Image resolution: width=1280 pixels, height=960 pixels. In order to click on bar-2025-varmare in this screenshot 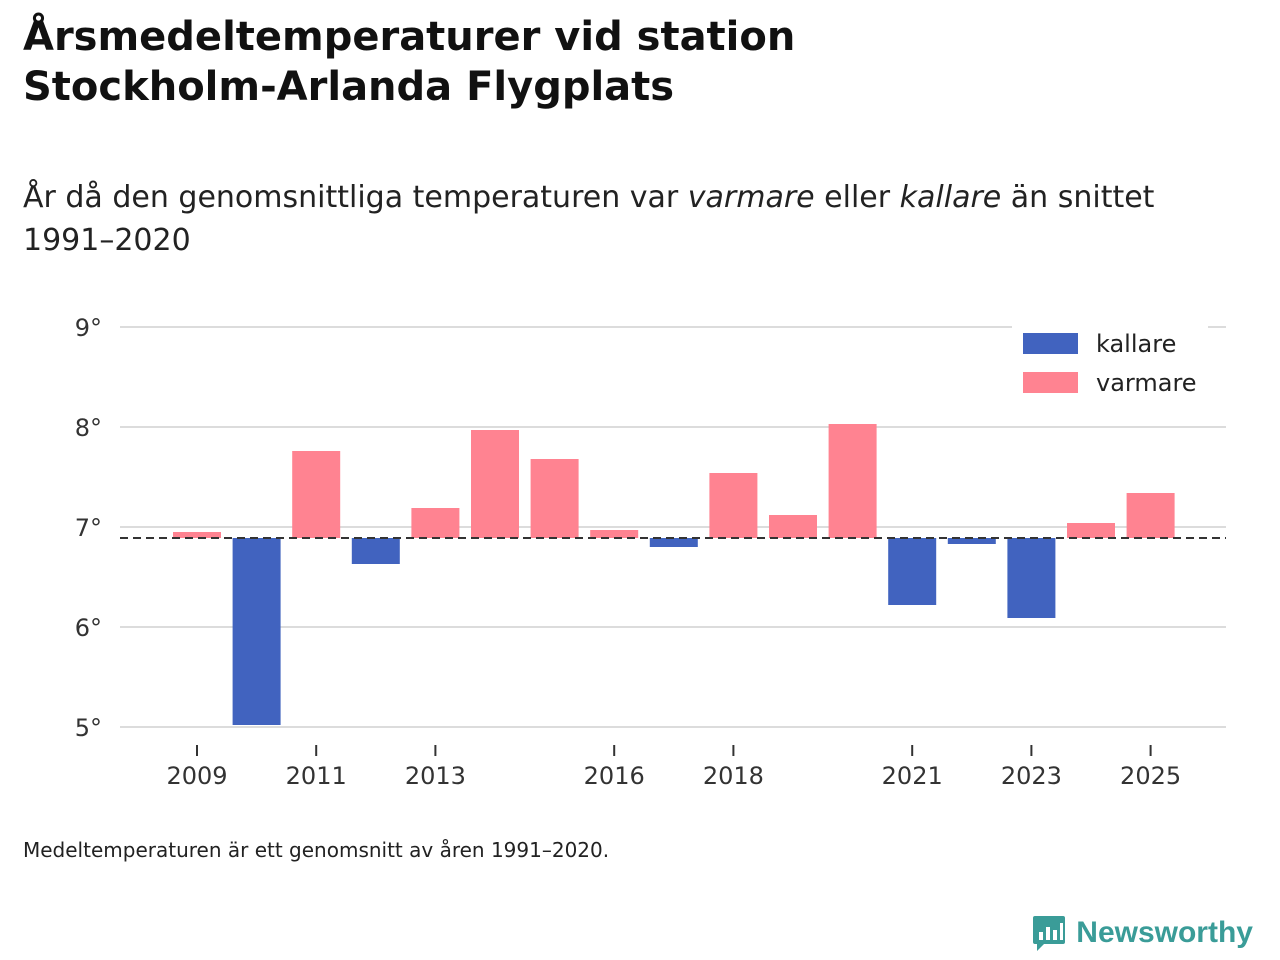, I will do `click(1150, 515)`.